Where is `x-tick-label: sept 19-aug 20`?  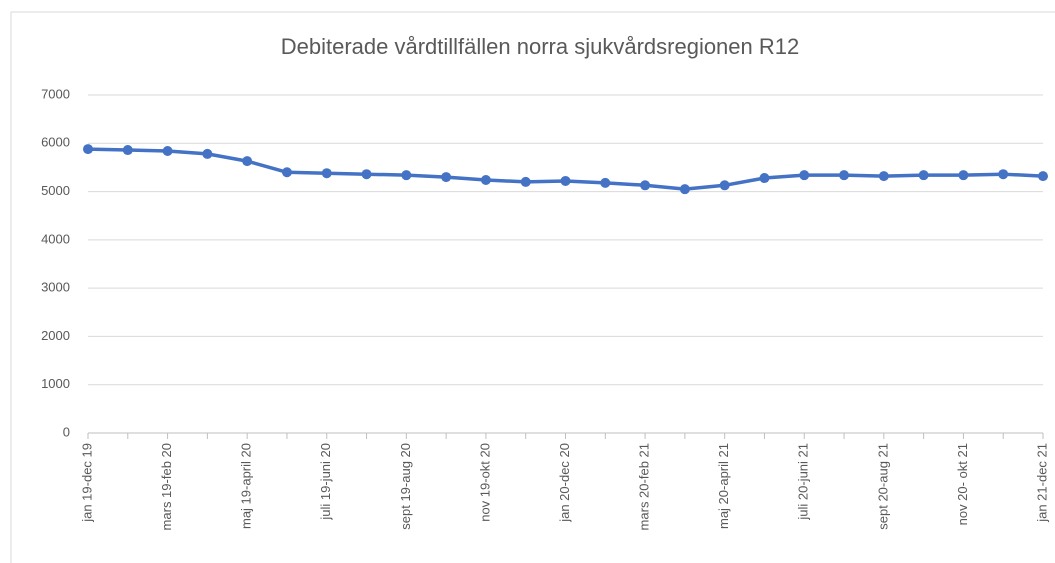
x-tick-label: sept 19-aug 20 is located at coordinates (405, 486).